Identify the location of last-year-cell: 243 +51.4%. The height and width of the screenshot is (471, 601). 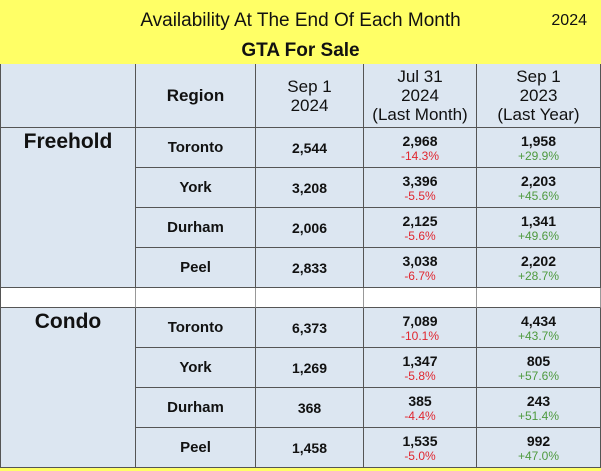
(539, 408).